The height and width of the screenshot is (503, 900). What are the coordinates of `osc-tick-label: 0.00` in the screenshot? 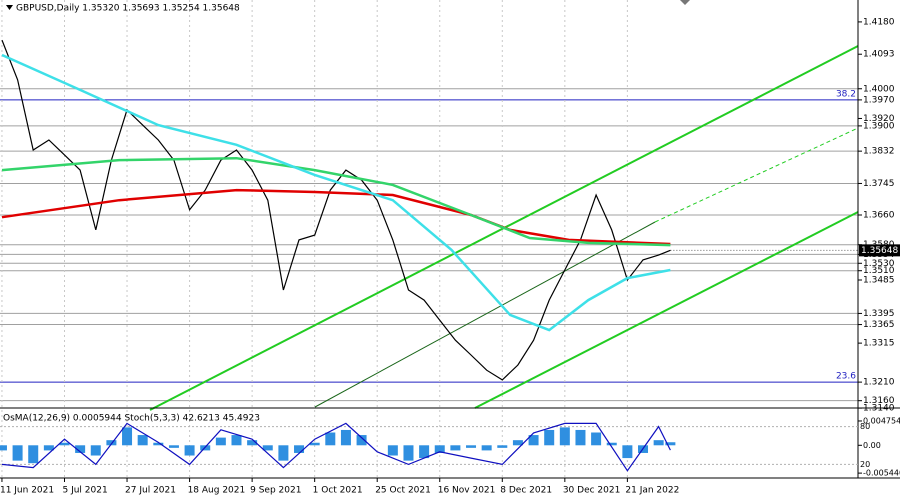 It's located at (872, 445).